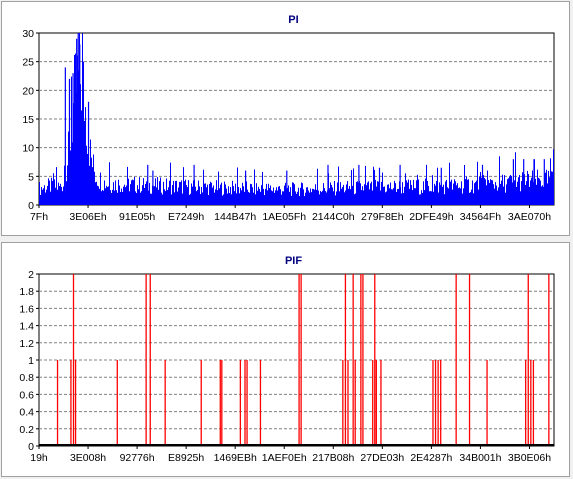 This screenshot has width=573, height=479. What do you see at coordinates (28, 63) in the screenshot?
I see `pi-y-tick-label: 25` at bounding box center [28, 63].